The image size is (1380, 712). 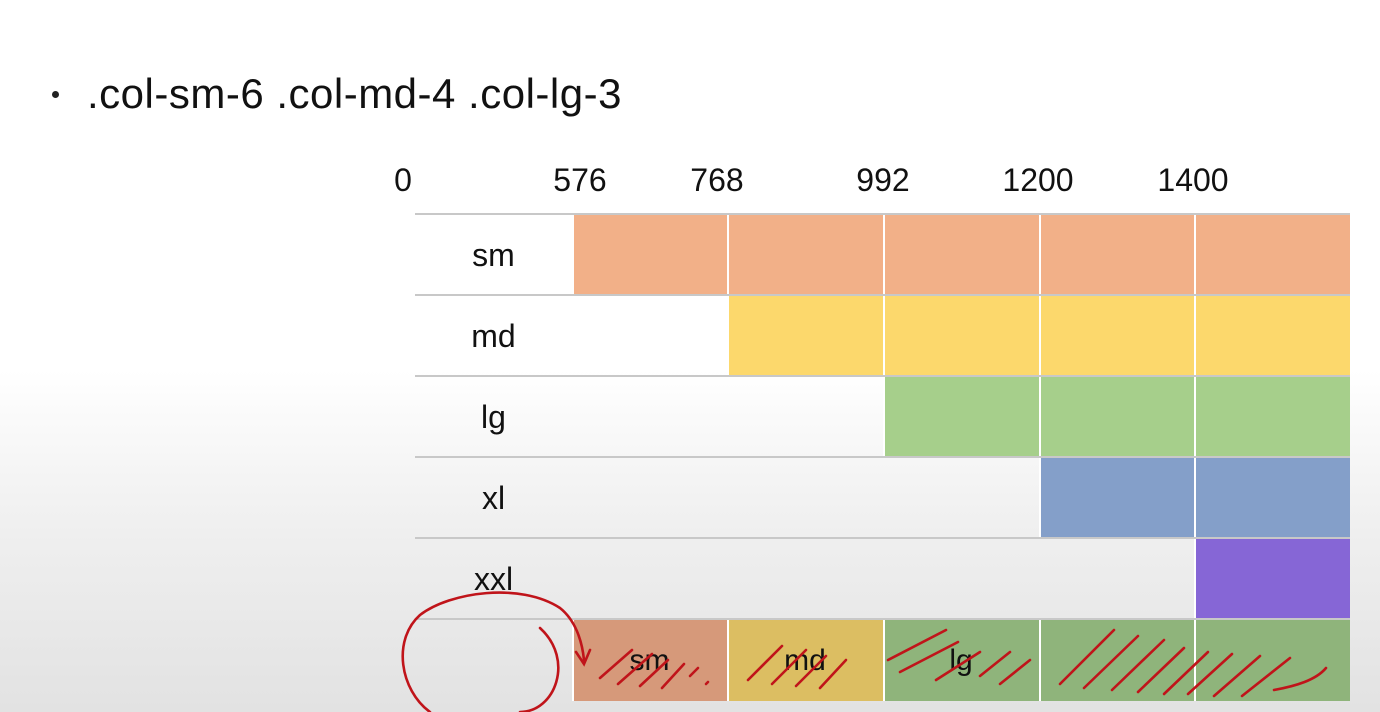 I want to click on bullet-heading: .col-sm-6 .col-md-4 .col-lg-3, so click(x=337, y=94).